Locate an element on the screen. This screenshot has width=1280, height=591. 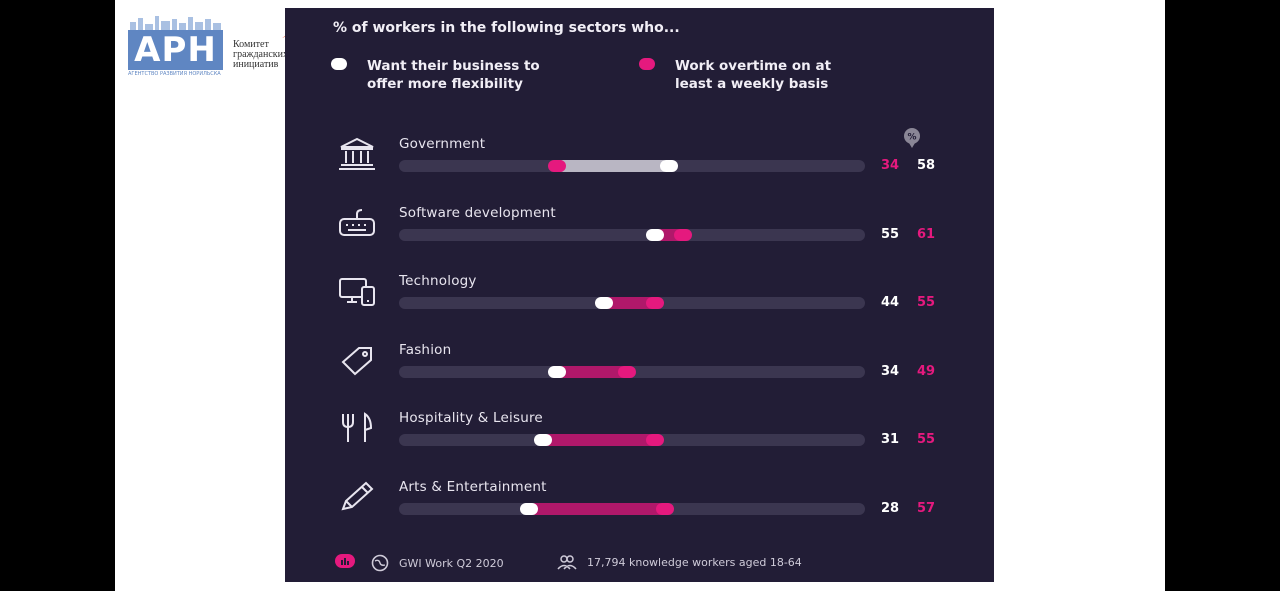
chart-row: Fashion 34 49 is located at coordinates (639, 372).